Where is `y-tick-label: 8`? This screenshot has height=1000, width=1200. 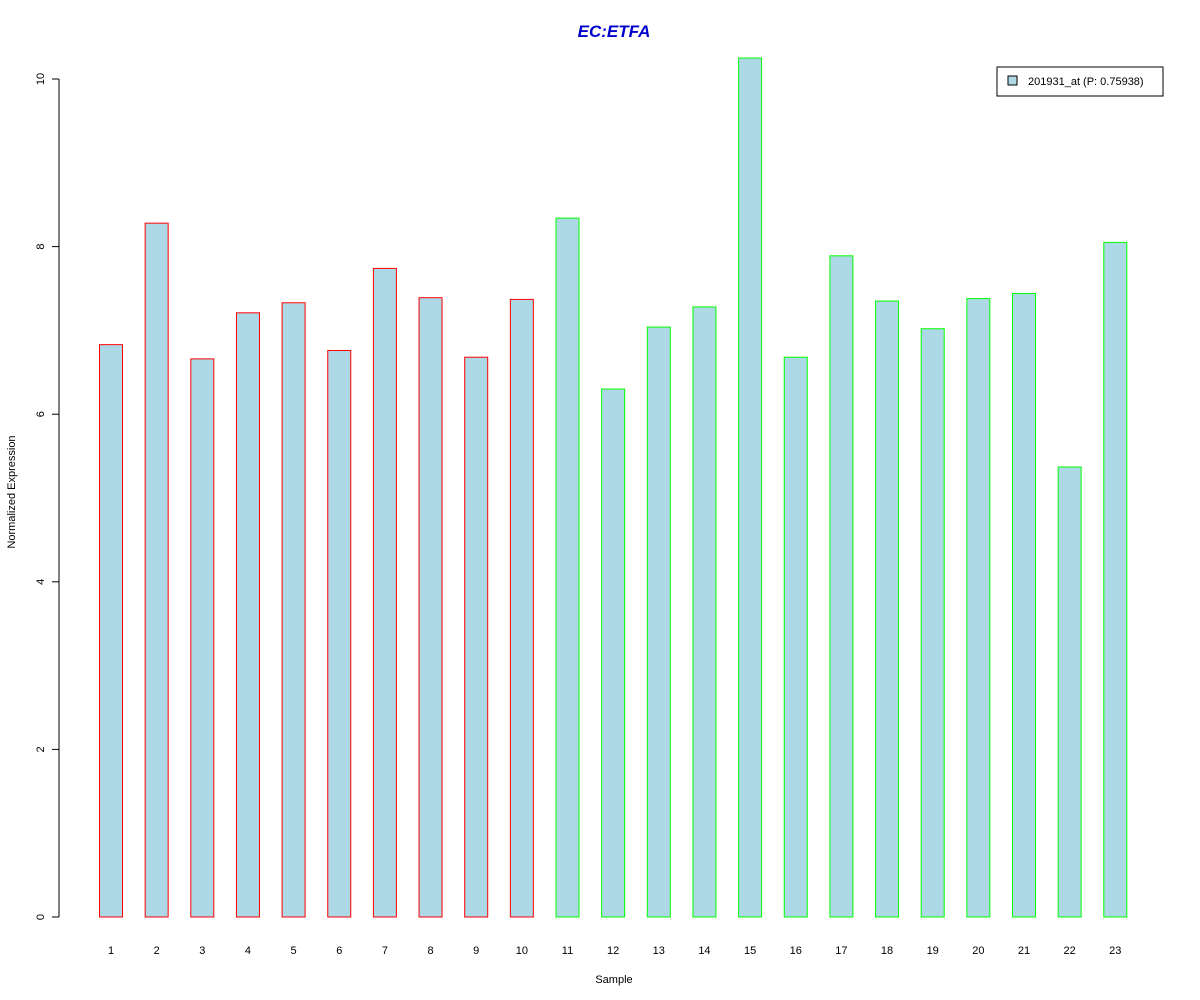
y-tick-label: 8 is located at coordinates (41, 247).